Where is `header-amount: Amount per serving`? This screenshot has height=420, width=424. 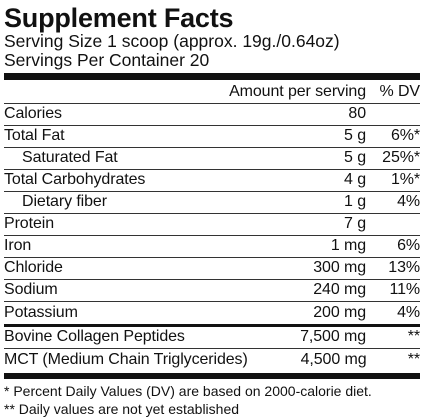
header-amount: Amount per serving is located at coordinates (297, 91).